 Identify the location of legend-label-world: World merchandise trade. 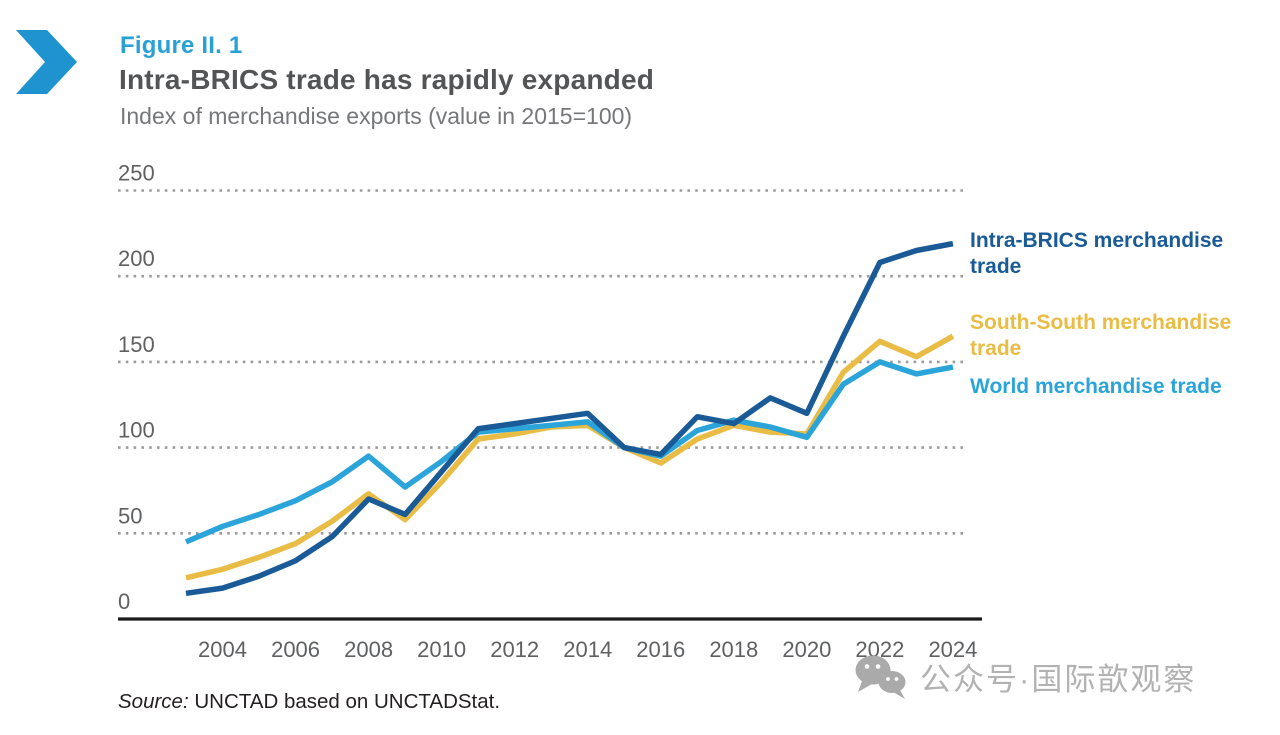
(1096, 386).